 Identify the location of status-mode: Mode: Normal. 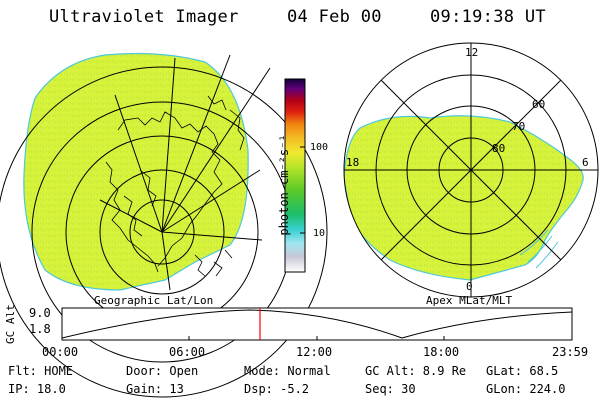
(287, 371).